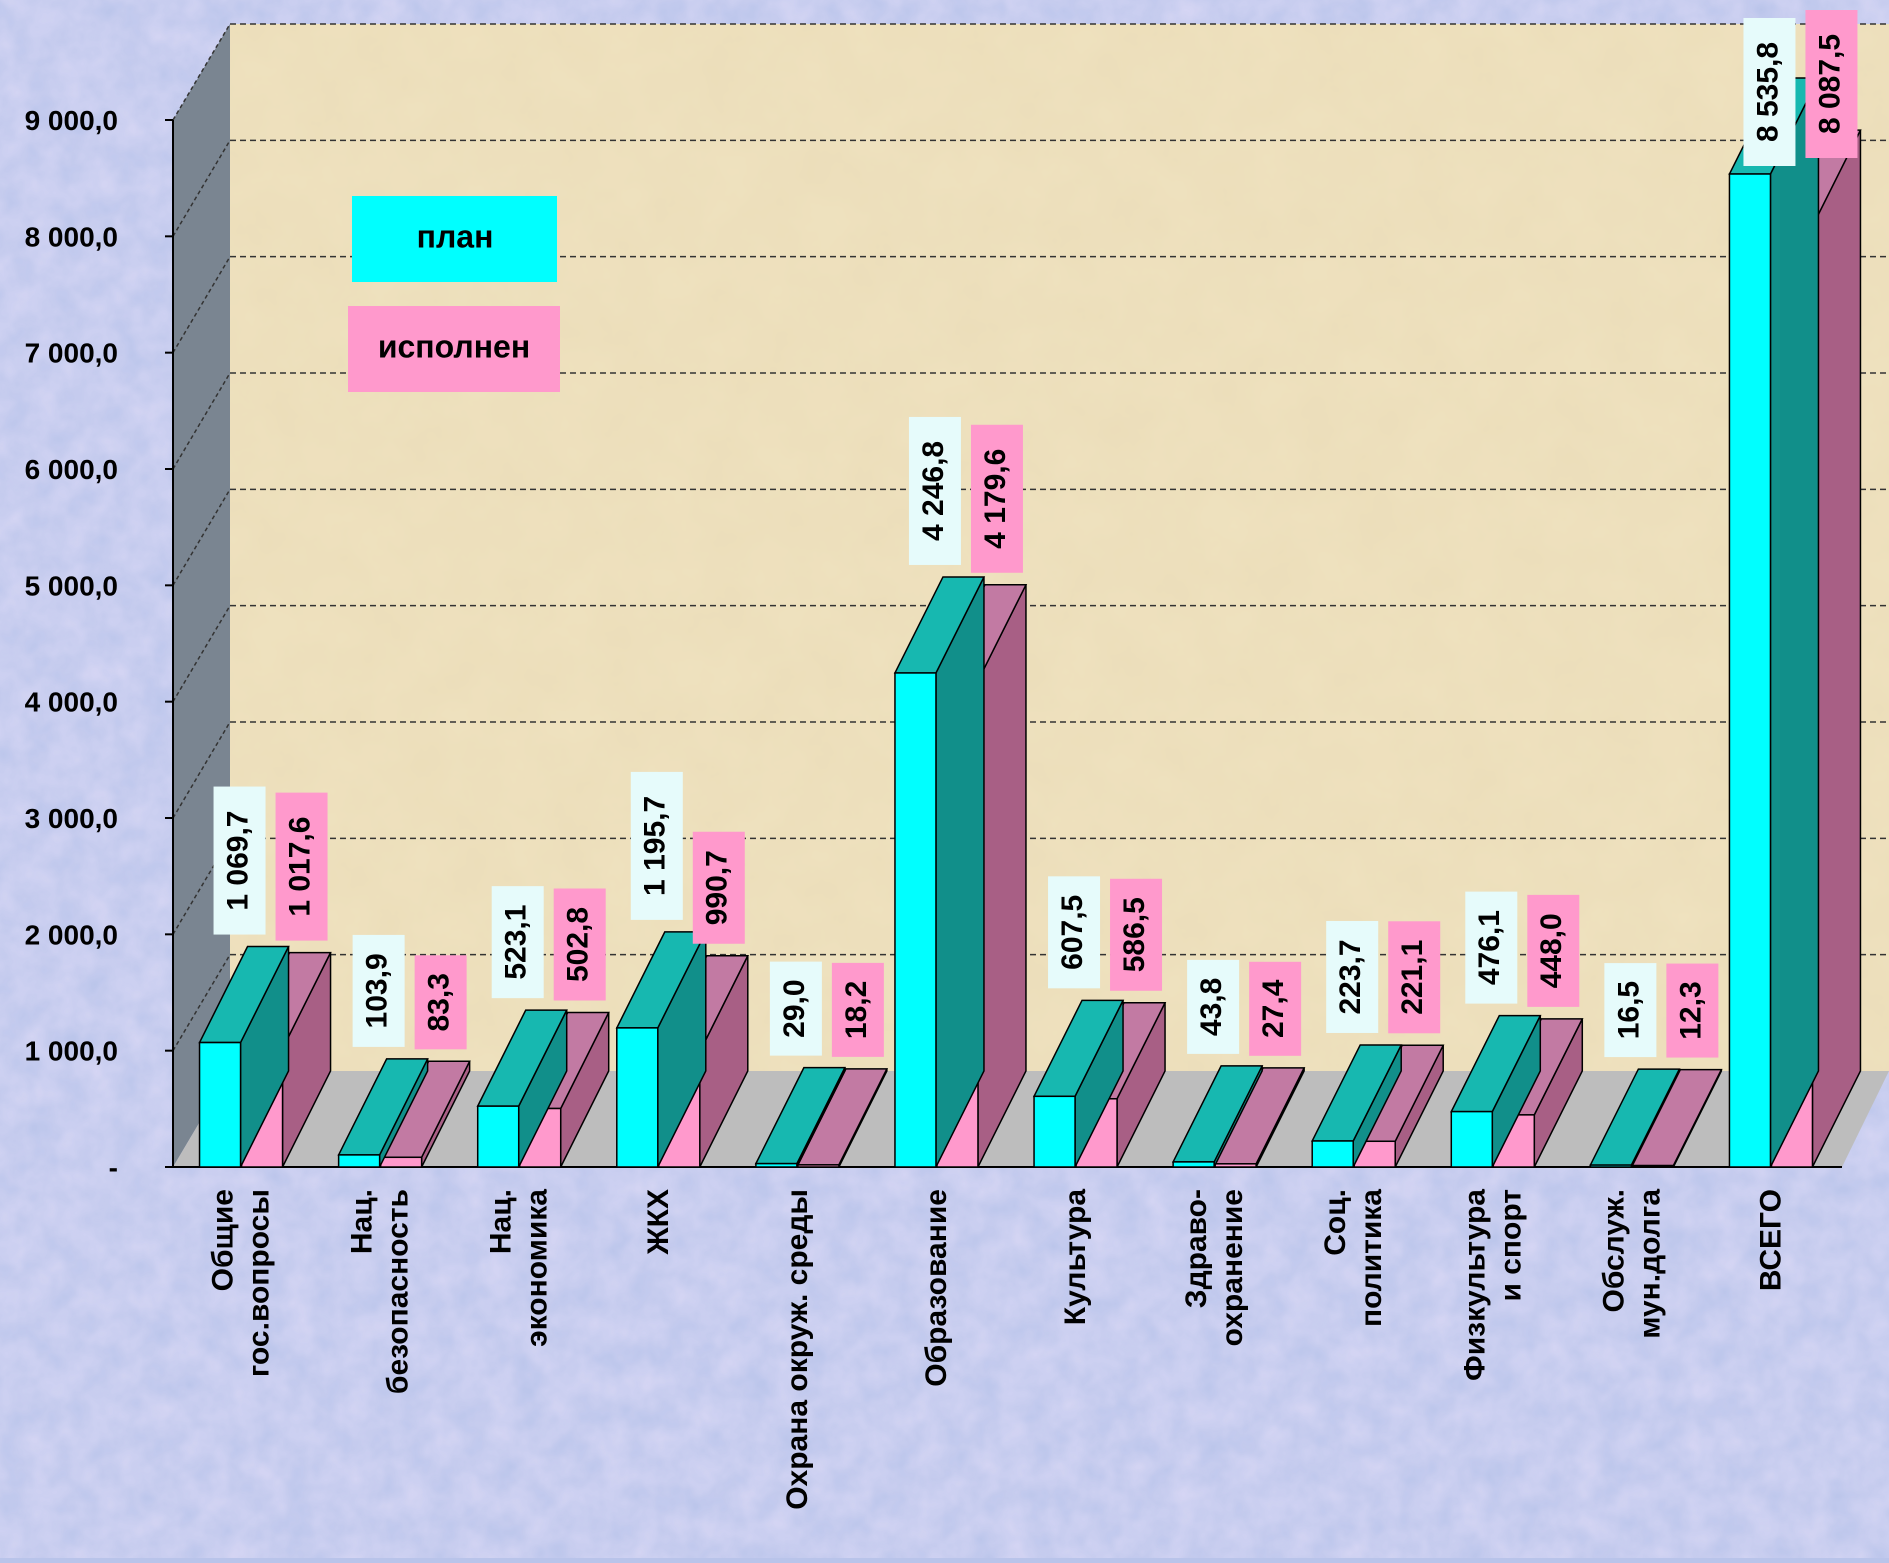 This screenshot has height=1563, width=1889. Describe the element at coordinates (201, 595) in the screenshot. I see `side-wall` at that location.